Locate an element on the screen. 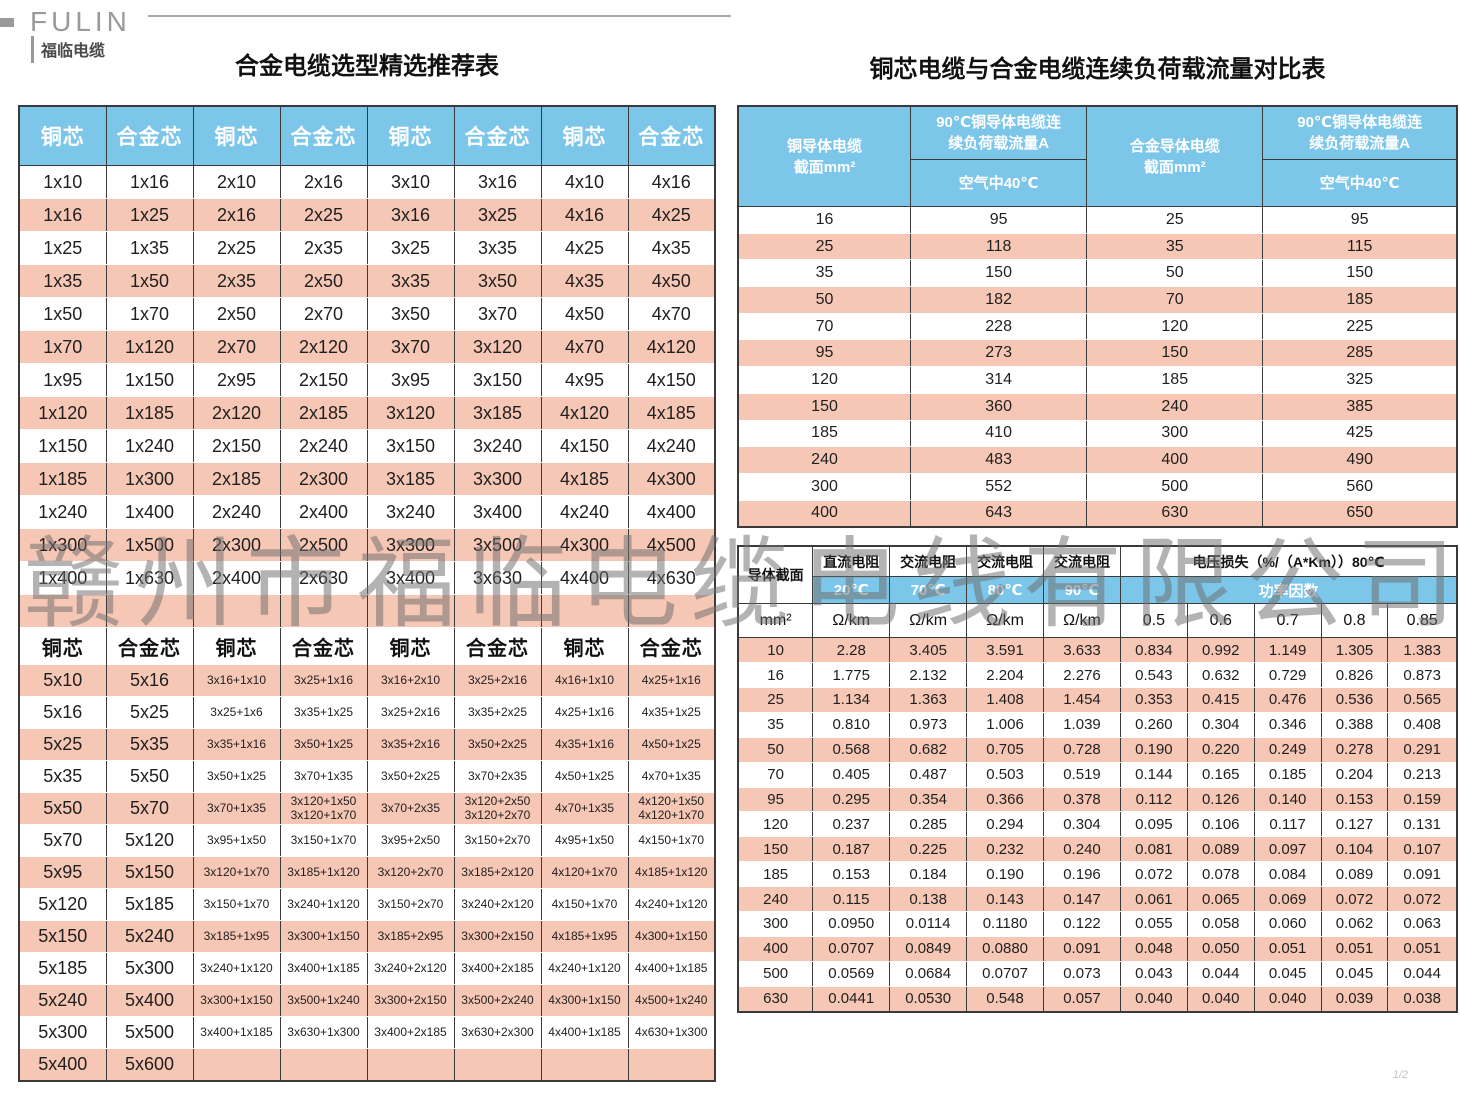 The width and height of the screenshot is (1460, 1095). table-cell: 3x70 is located at coordinates (497, 314).